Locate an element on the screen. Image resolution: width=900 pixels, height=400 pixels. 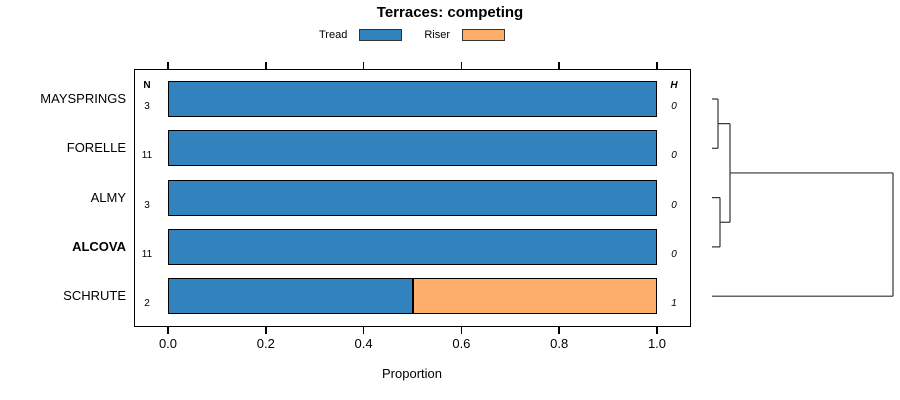
legend: Tread Riser is located at coordinates (412, 35).